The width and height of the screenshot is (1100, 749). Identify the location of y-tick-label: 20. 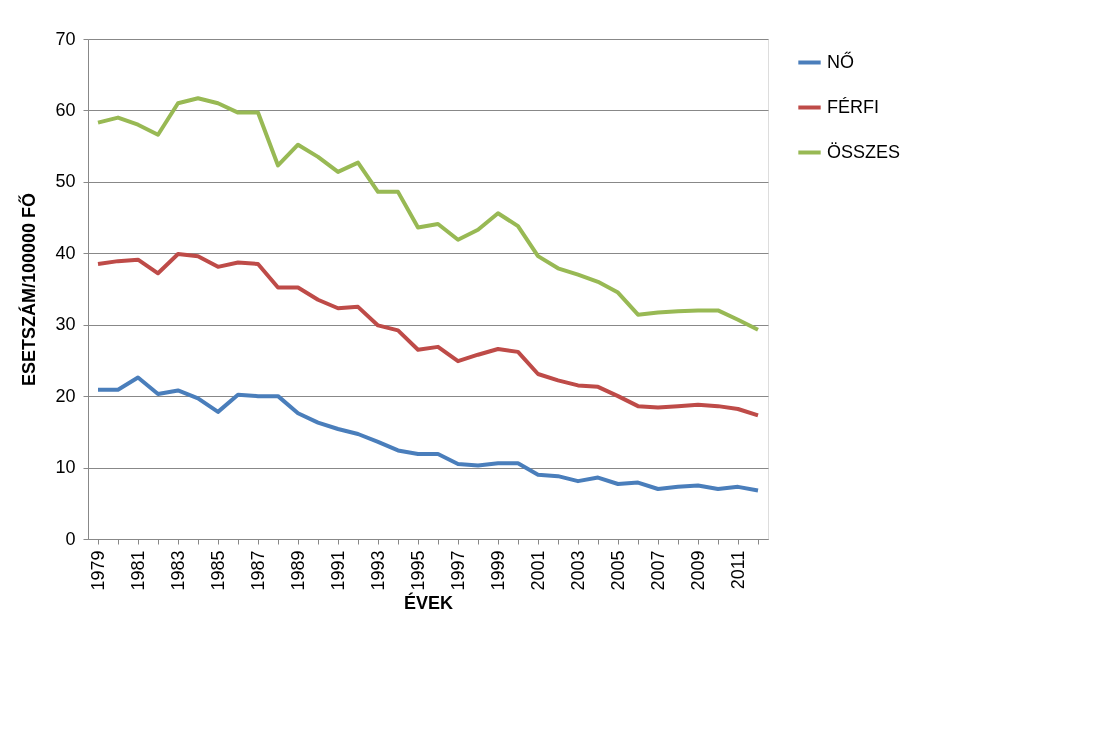
(65, 395).